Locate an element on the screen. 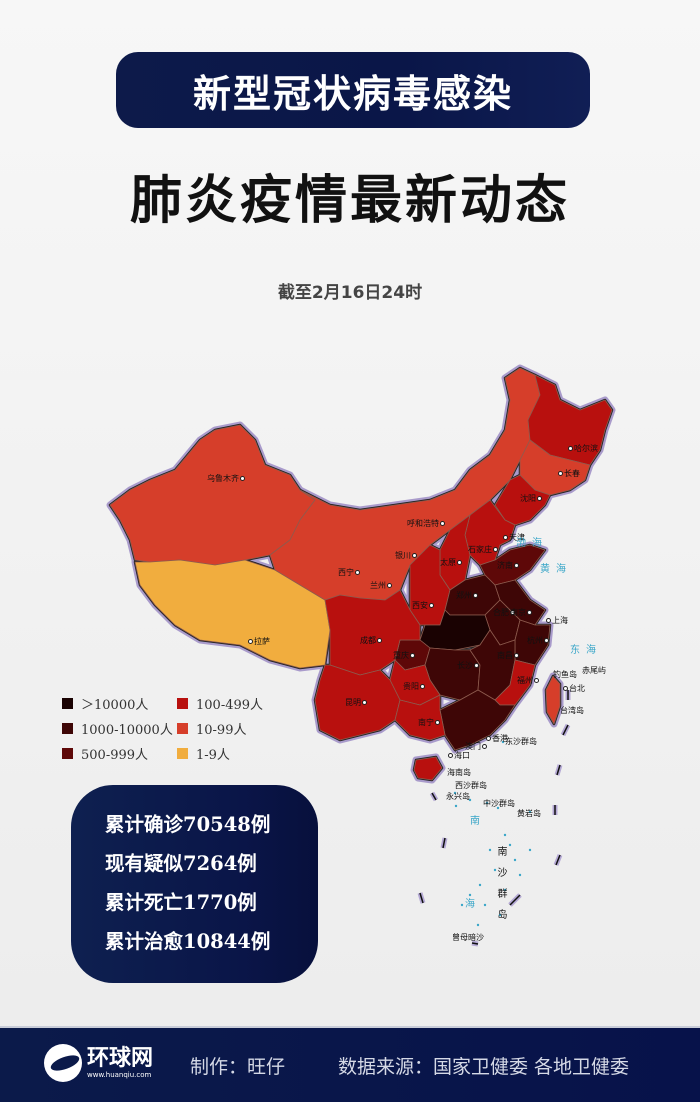 This screenshot has height=1102, width=700. city-name: 哈尔滨 is located at coordinates (586, 448).